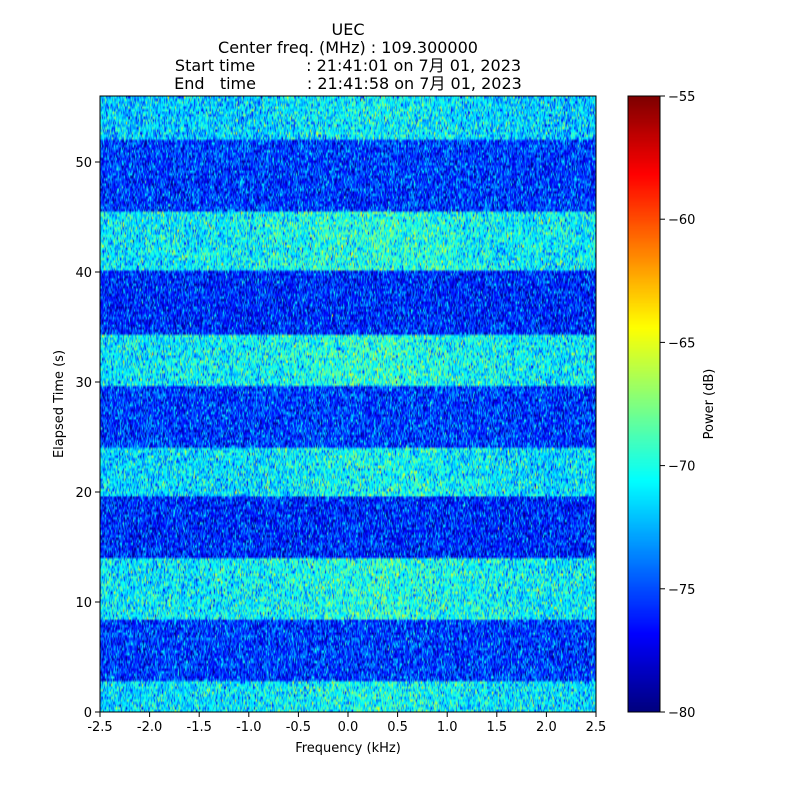 The height and width of the screenshot is (800, 800). I want to click on y-axis-ticks: 0 10 20 30 40 50, so click(87, 438).